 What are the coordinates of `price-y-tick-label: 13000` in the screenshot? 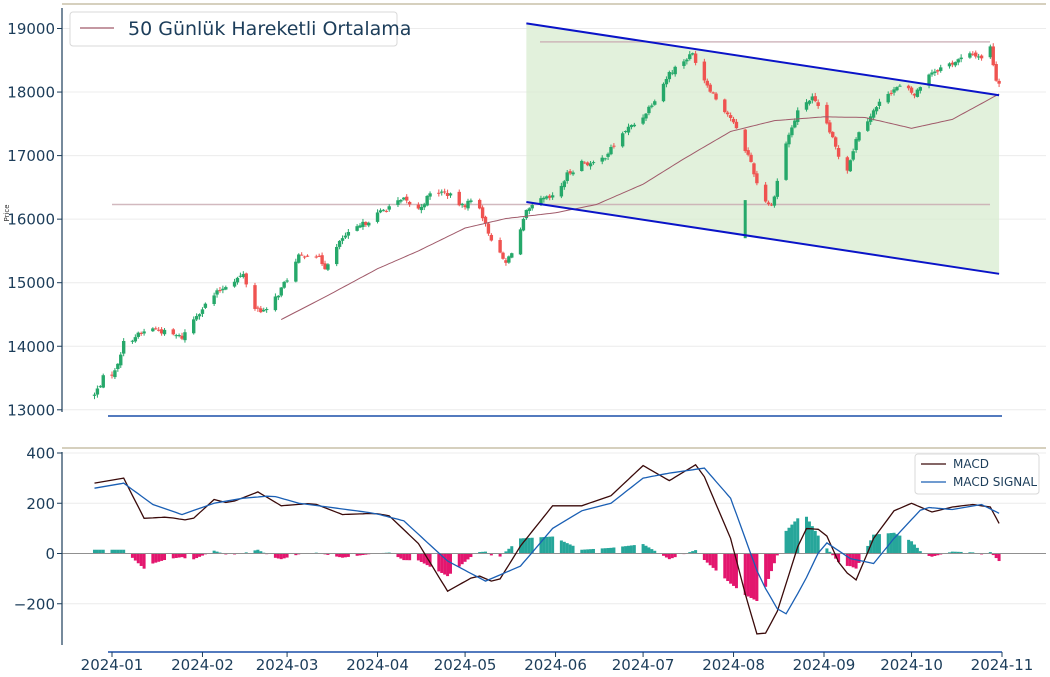 It's located at (31, 410).